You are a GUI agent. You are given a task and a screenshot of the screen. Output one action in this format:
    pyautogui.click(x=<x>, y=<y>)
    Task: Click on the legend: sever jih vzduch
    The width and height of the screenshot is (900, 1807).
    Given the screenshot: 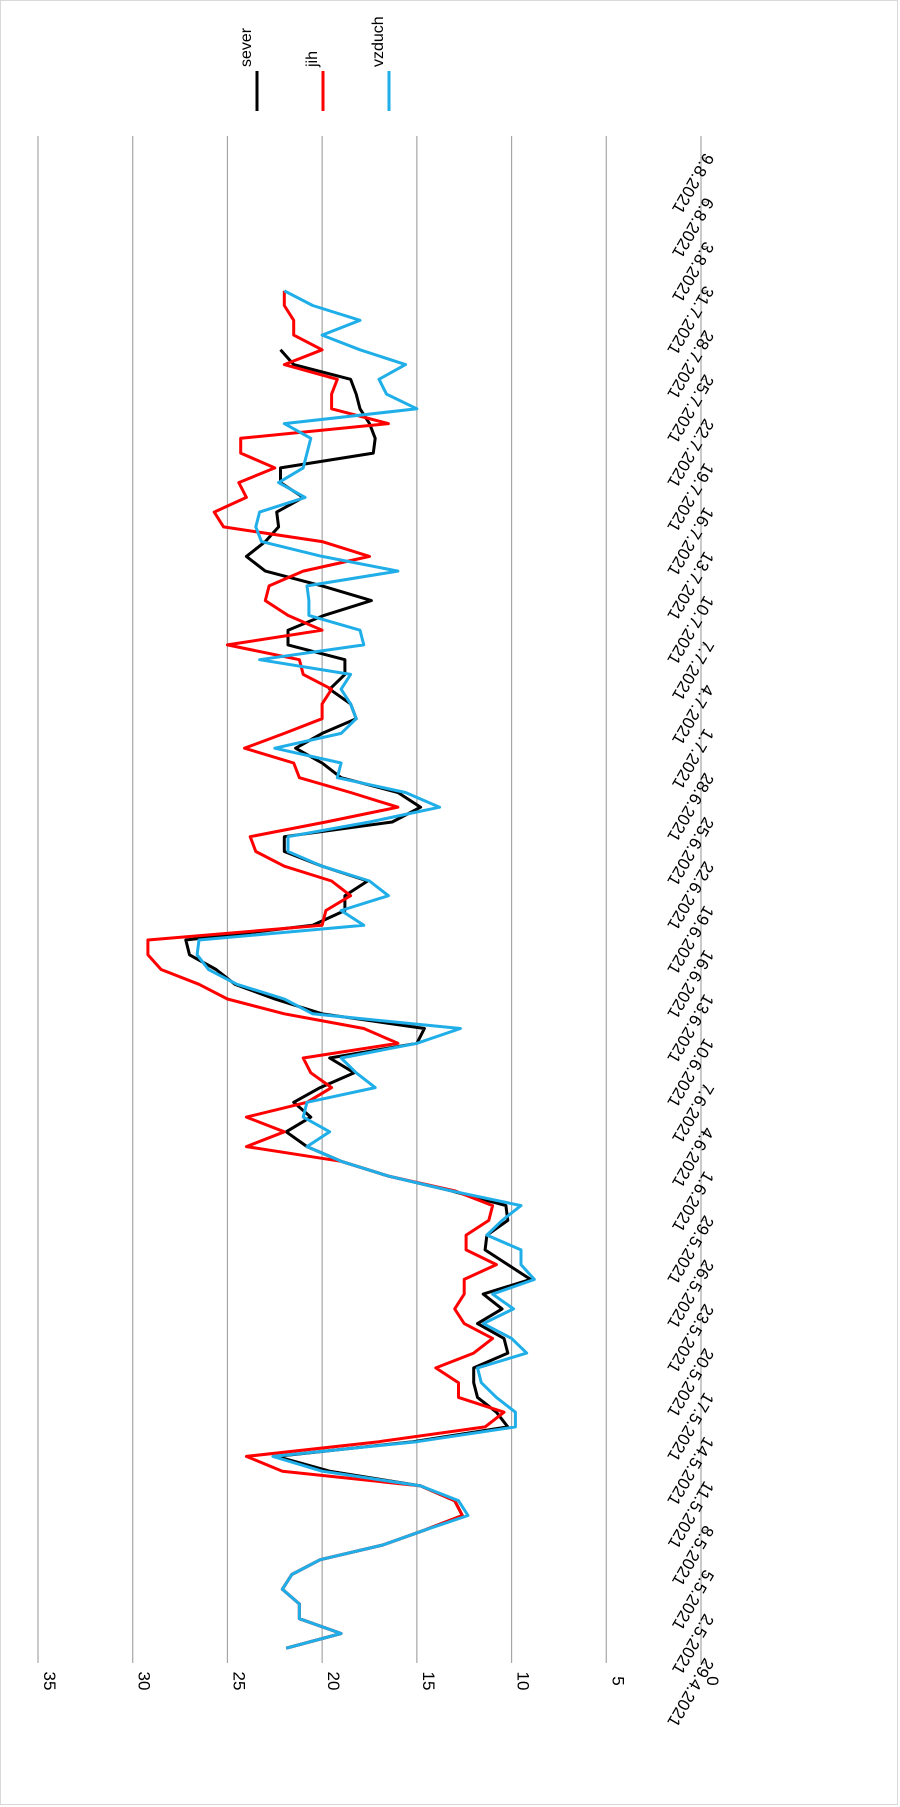 What is the action you would take?
    pyautogui.click(x=314, y=63)
    